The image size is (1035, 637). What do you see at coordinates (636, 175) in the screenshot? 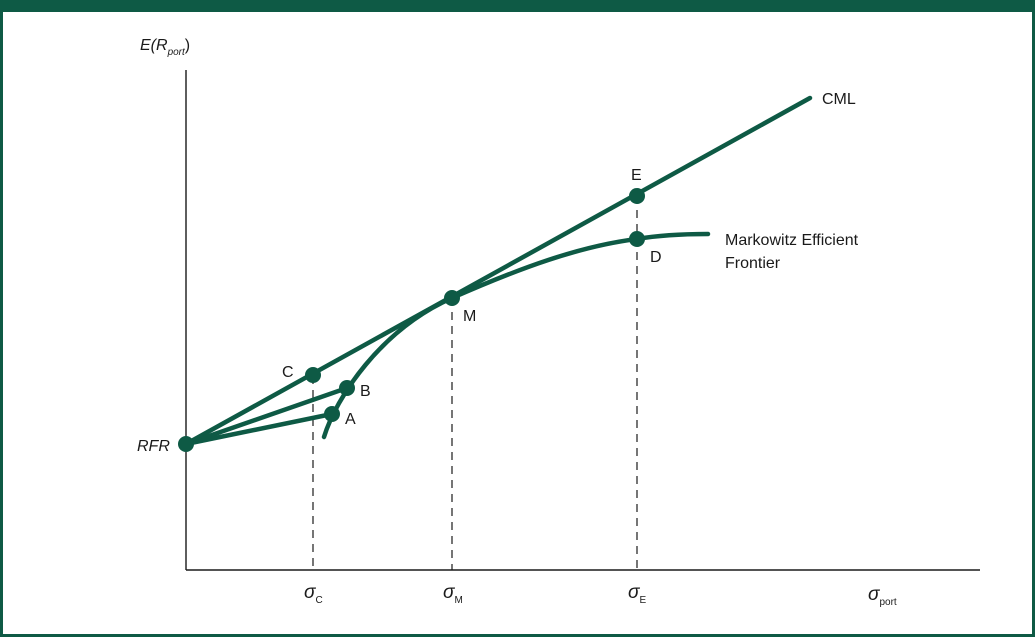
I see `point-e-label: E` at bounding box center [636, 175].